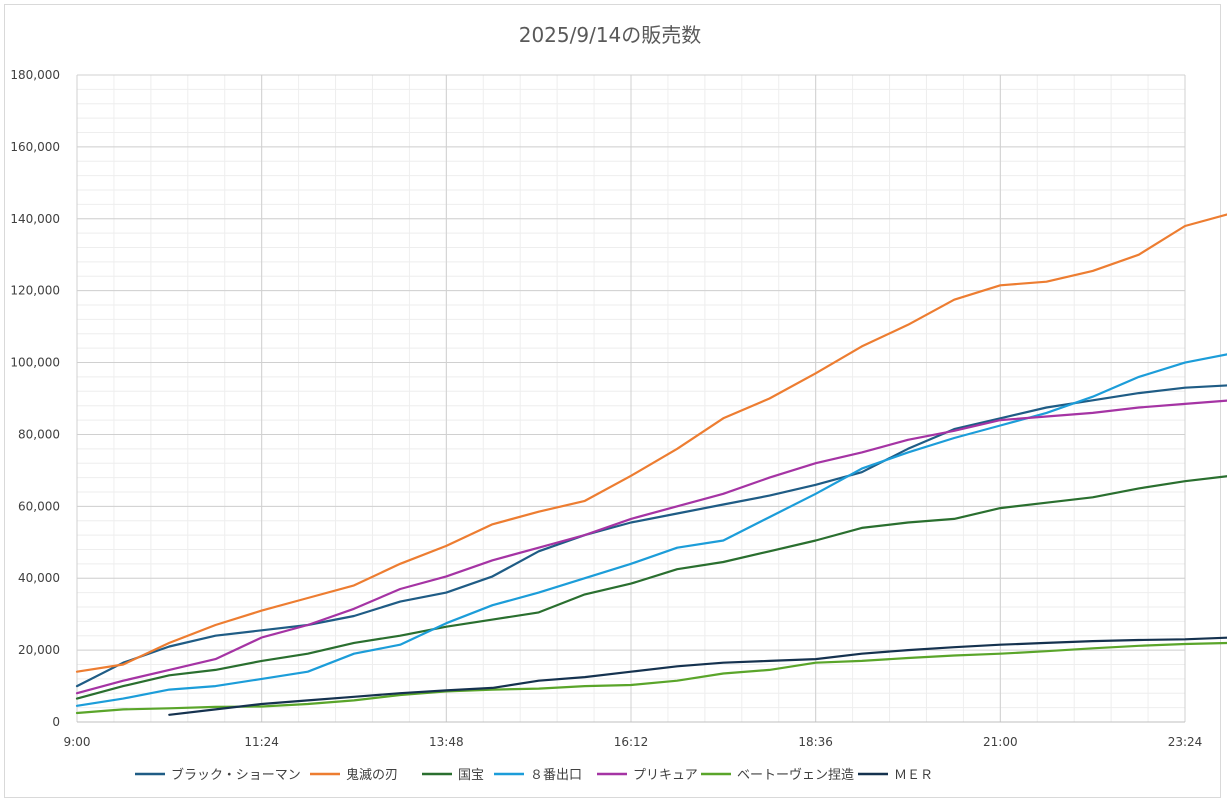 The image size is (1227, 804). I want to click on legend-item-0: ブラック・ショーマン, so click(218, 775).